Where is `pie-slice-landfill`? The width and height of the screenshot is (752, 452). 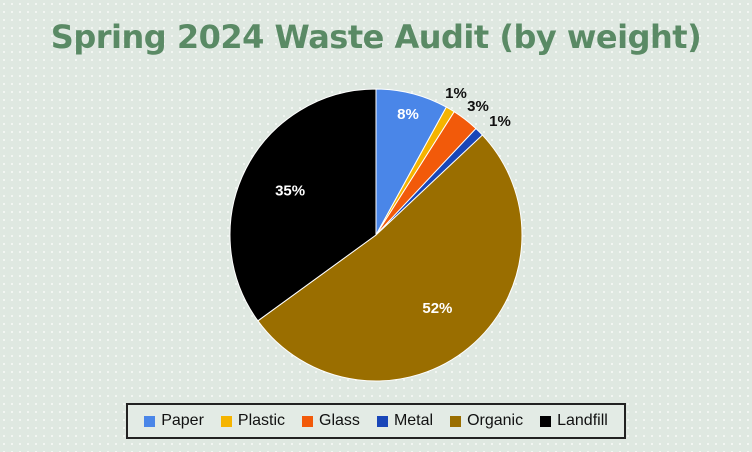 pie-slice-landfill is located at coordinates (303, 205).